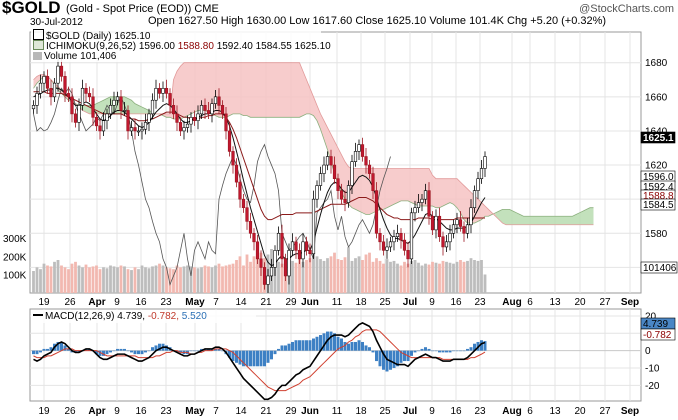 This screenshot has height=420, width=678. What do you see at coordinates (80, 56) in the screenshot?
I see `volume-legend-label: Volume 101,406` at bounding box center [80, 56].